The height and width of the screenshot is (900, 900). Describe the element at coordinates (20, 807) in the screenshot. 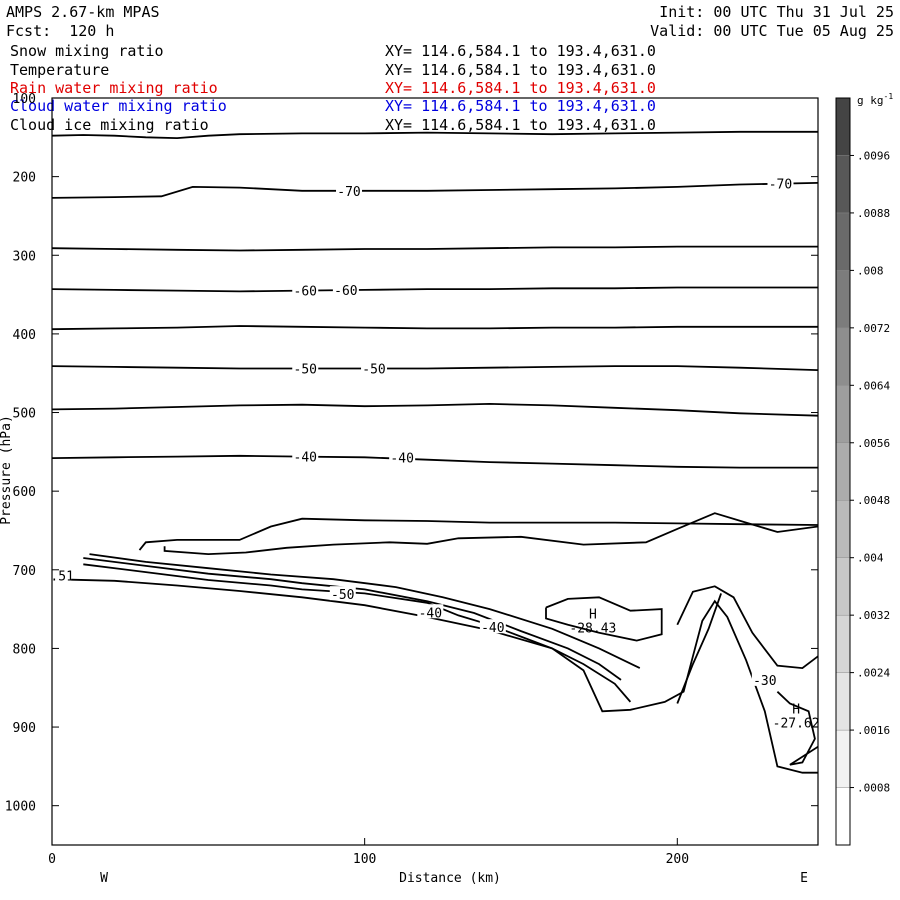

I see `y-tick-label: 1000` at that location.